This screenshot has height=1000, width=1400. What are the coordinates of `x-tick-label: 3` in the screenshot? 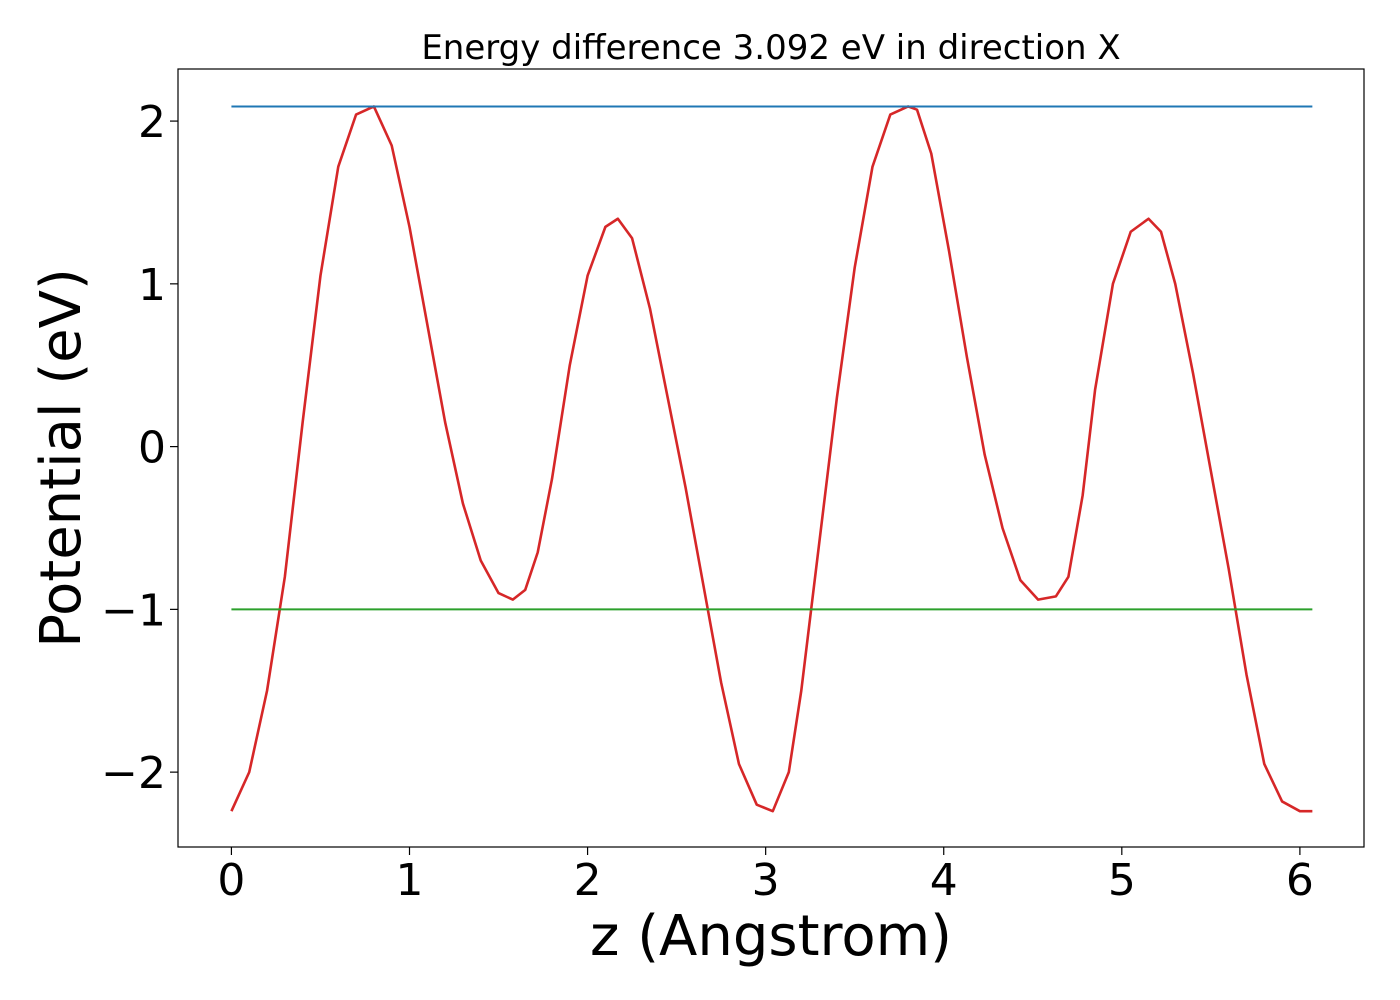 It's located at (766, 880).